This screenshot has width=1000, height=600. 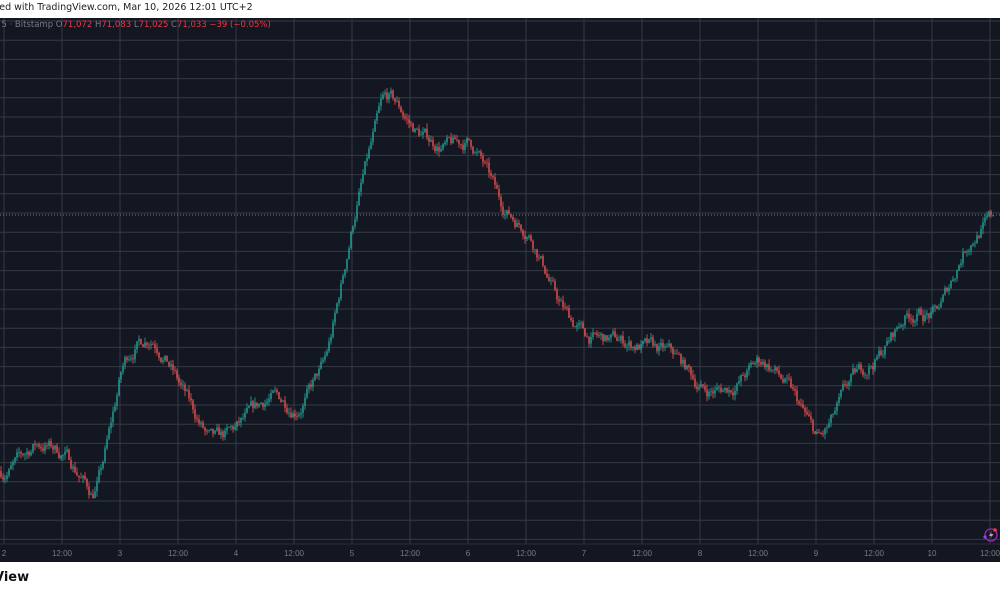 I want to click on high-label: H, so click(x=98, y=25).